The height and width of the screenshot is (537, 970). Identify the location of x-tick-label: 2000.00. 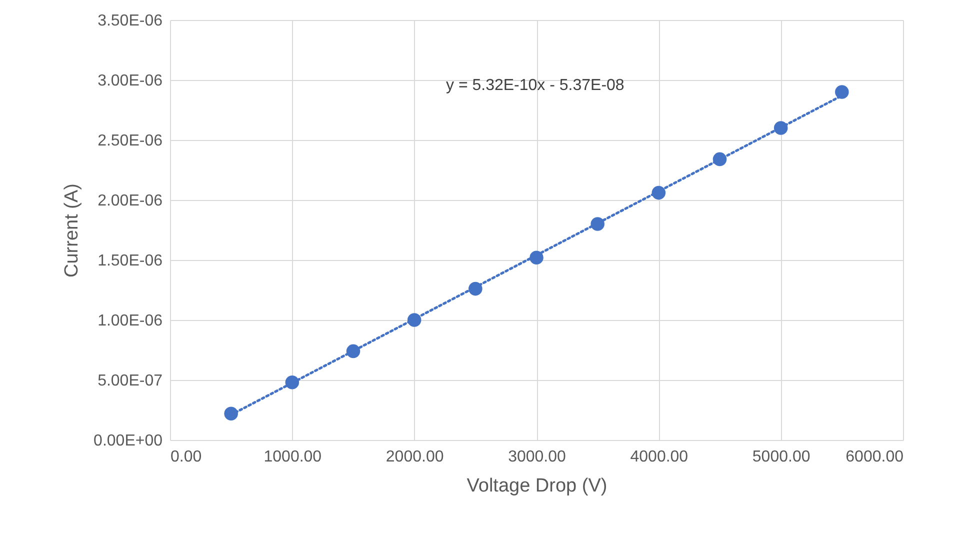
(415, 457).